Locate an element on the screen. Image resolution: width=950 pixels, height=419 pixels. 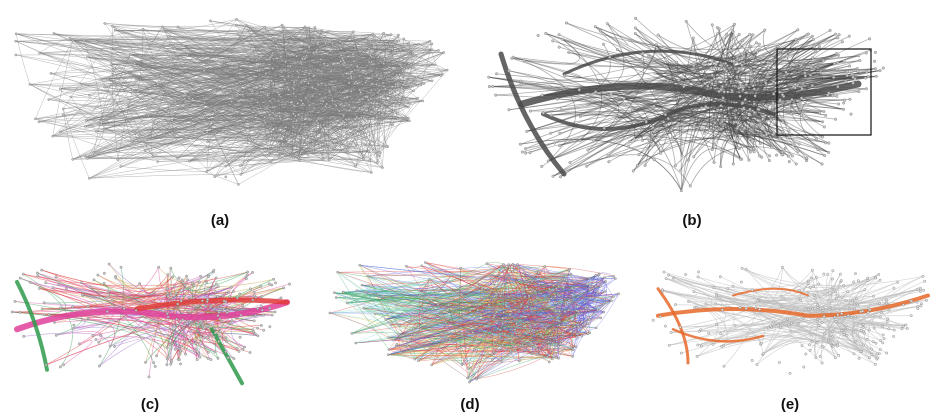
bundled-edge-graph-colored is located at coordinates (150, 324).